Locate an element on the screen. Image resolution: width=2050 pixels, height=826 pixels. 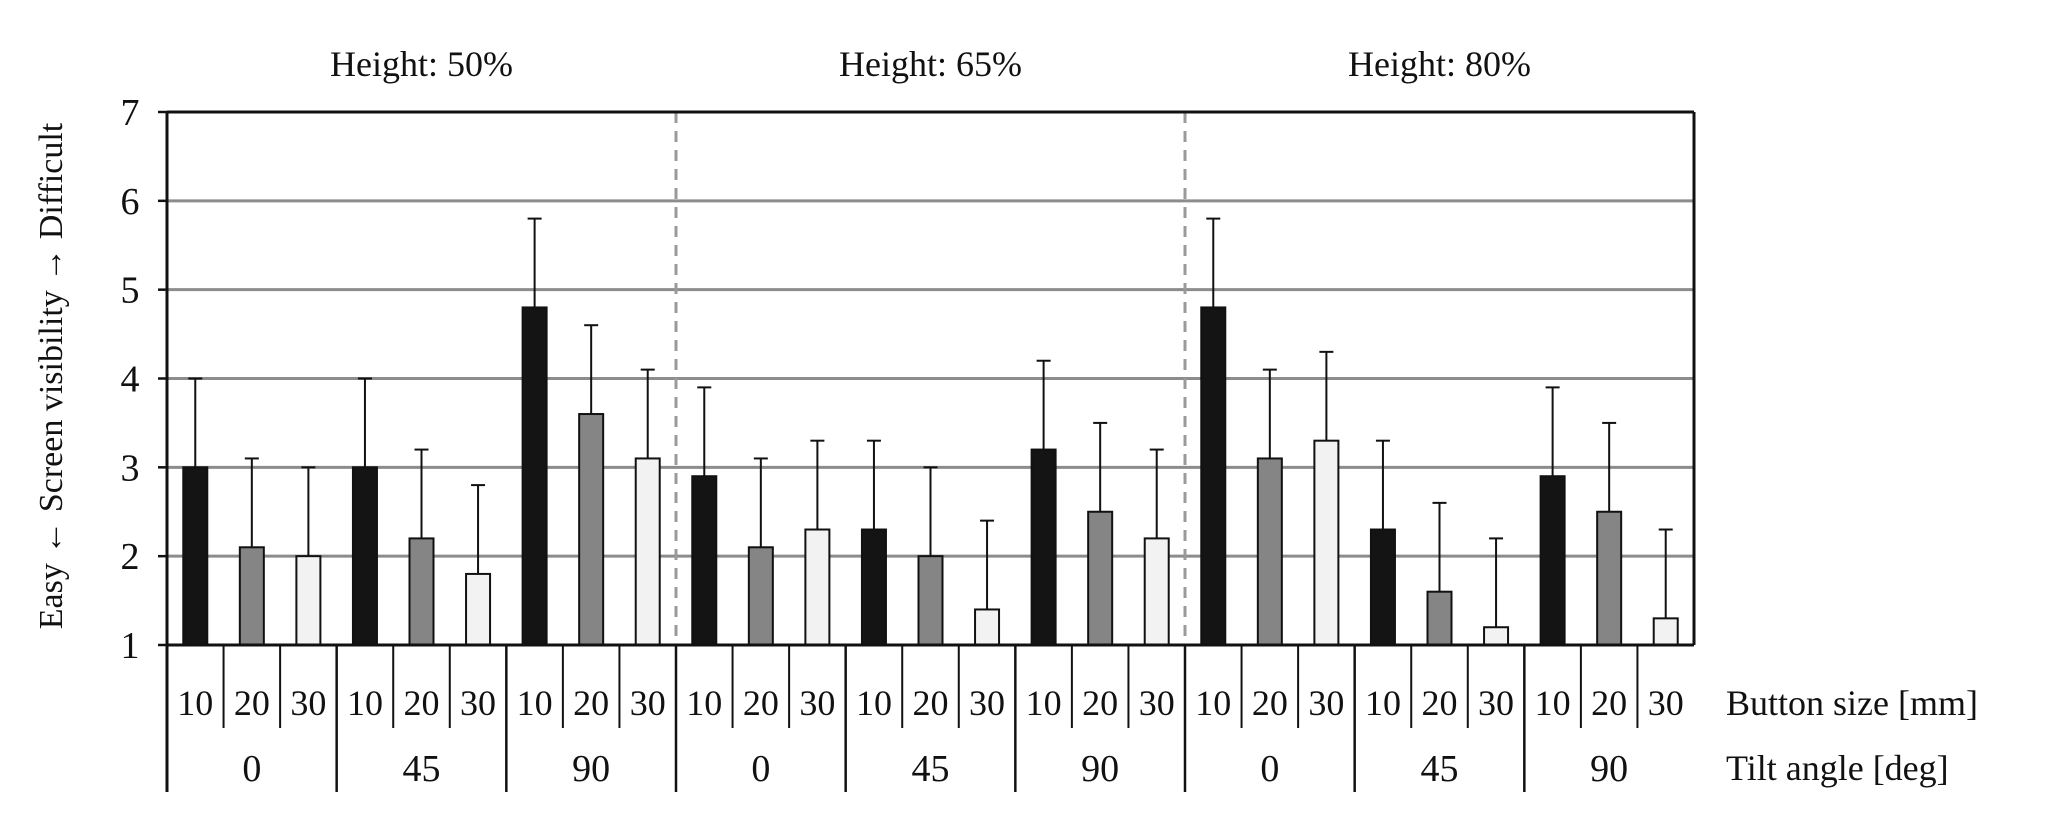
y-axis-label: Easy ← Screen visibility → Difficult is located at coordinates (51, 375).